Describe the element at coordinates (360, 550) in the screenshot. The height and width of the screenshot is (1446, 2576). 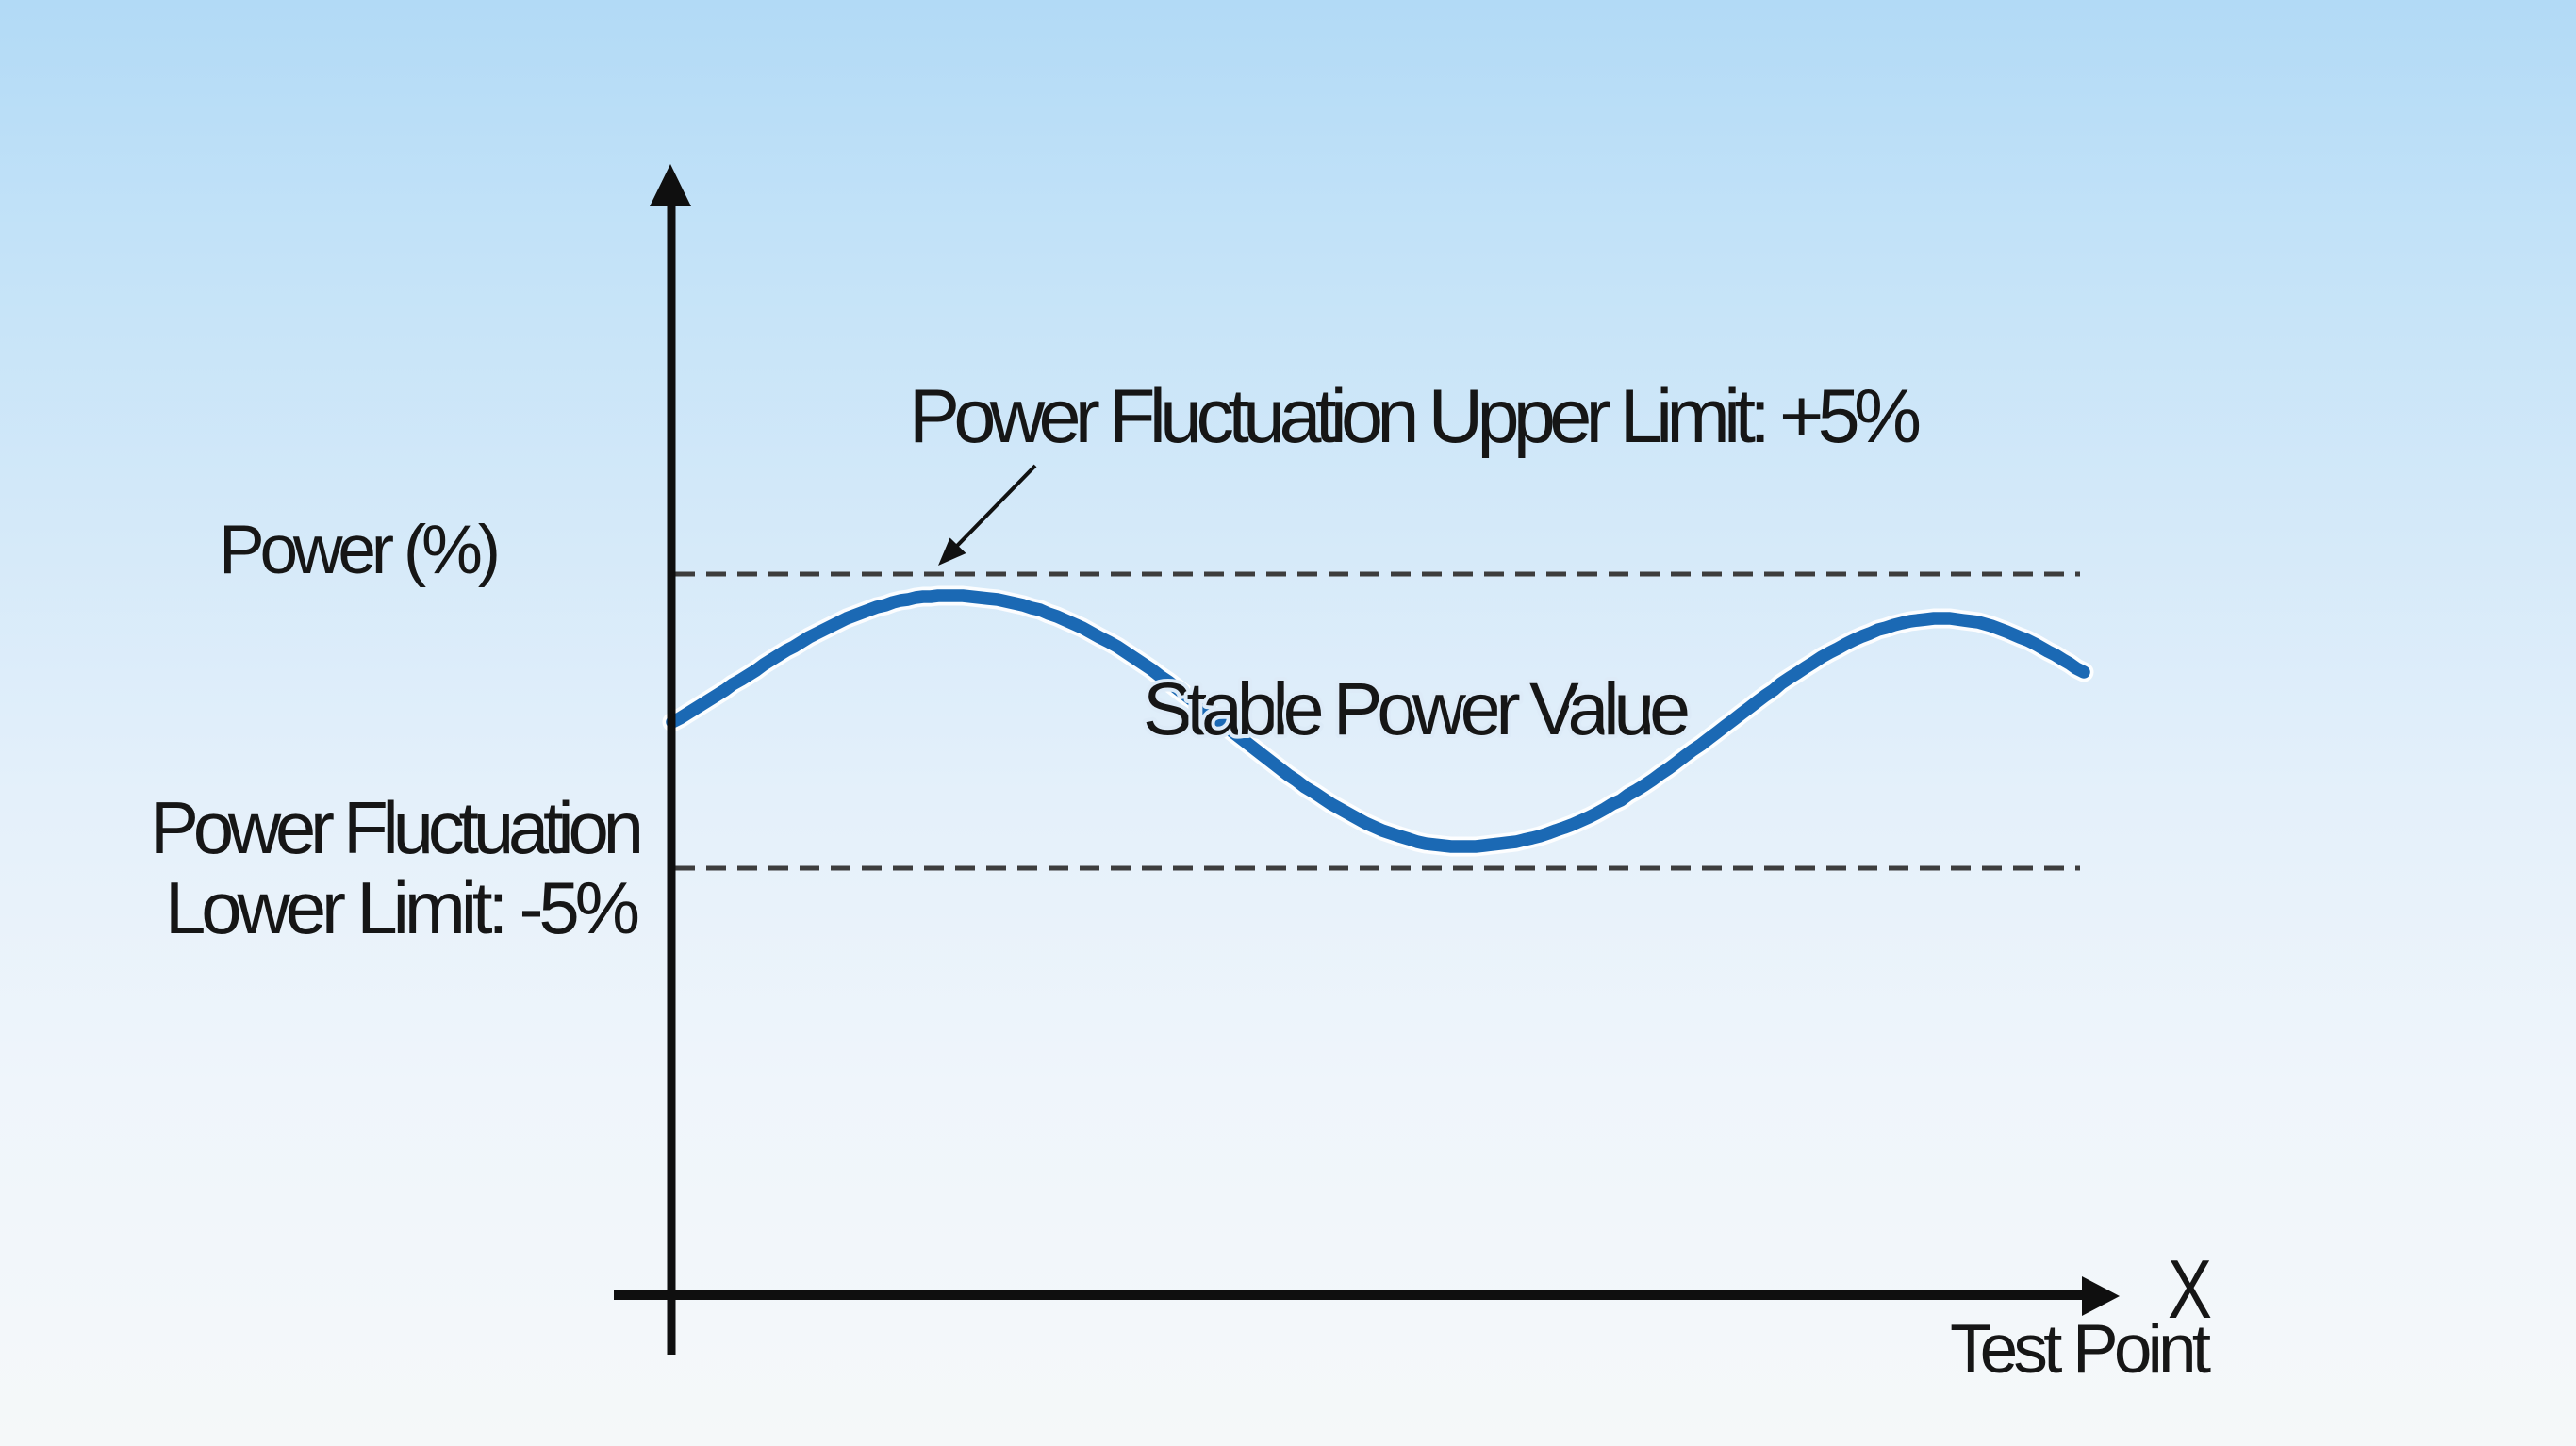
I see `svg-text: Power (%)` at that location.